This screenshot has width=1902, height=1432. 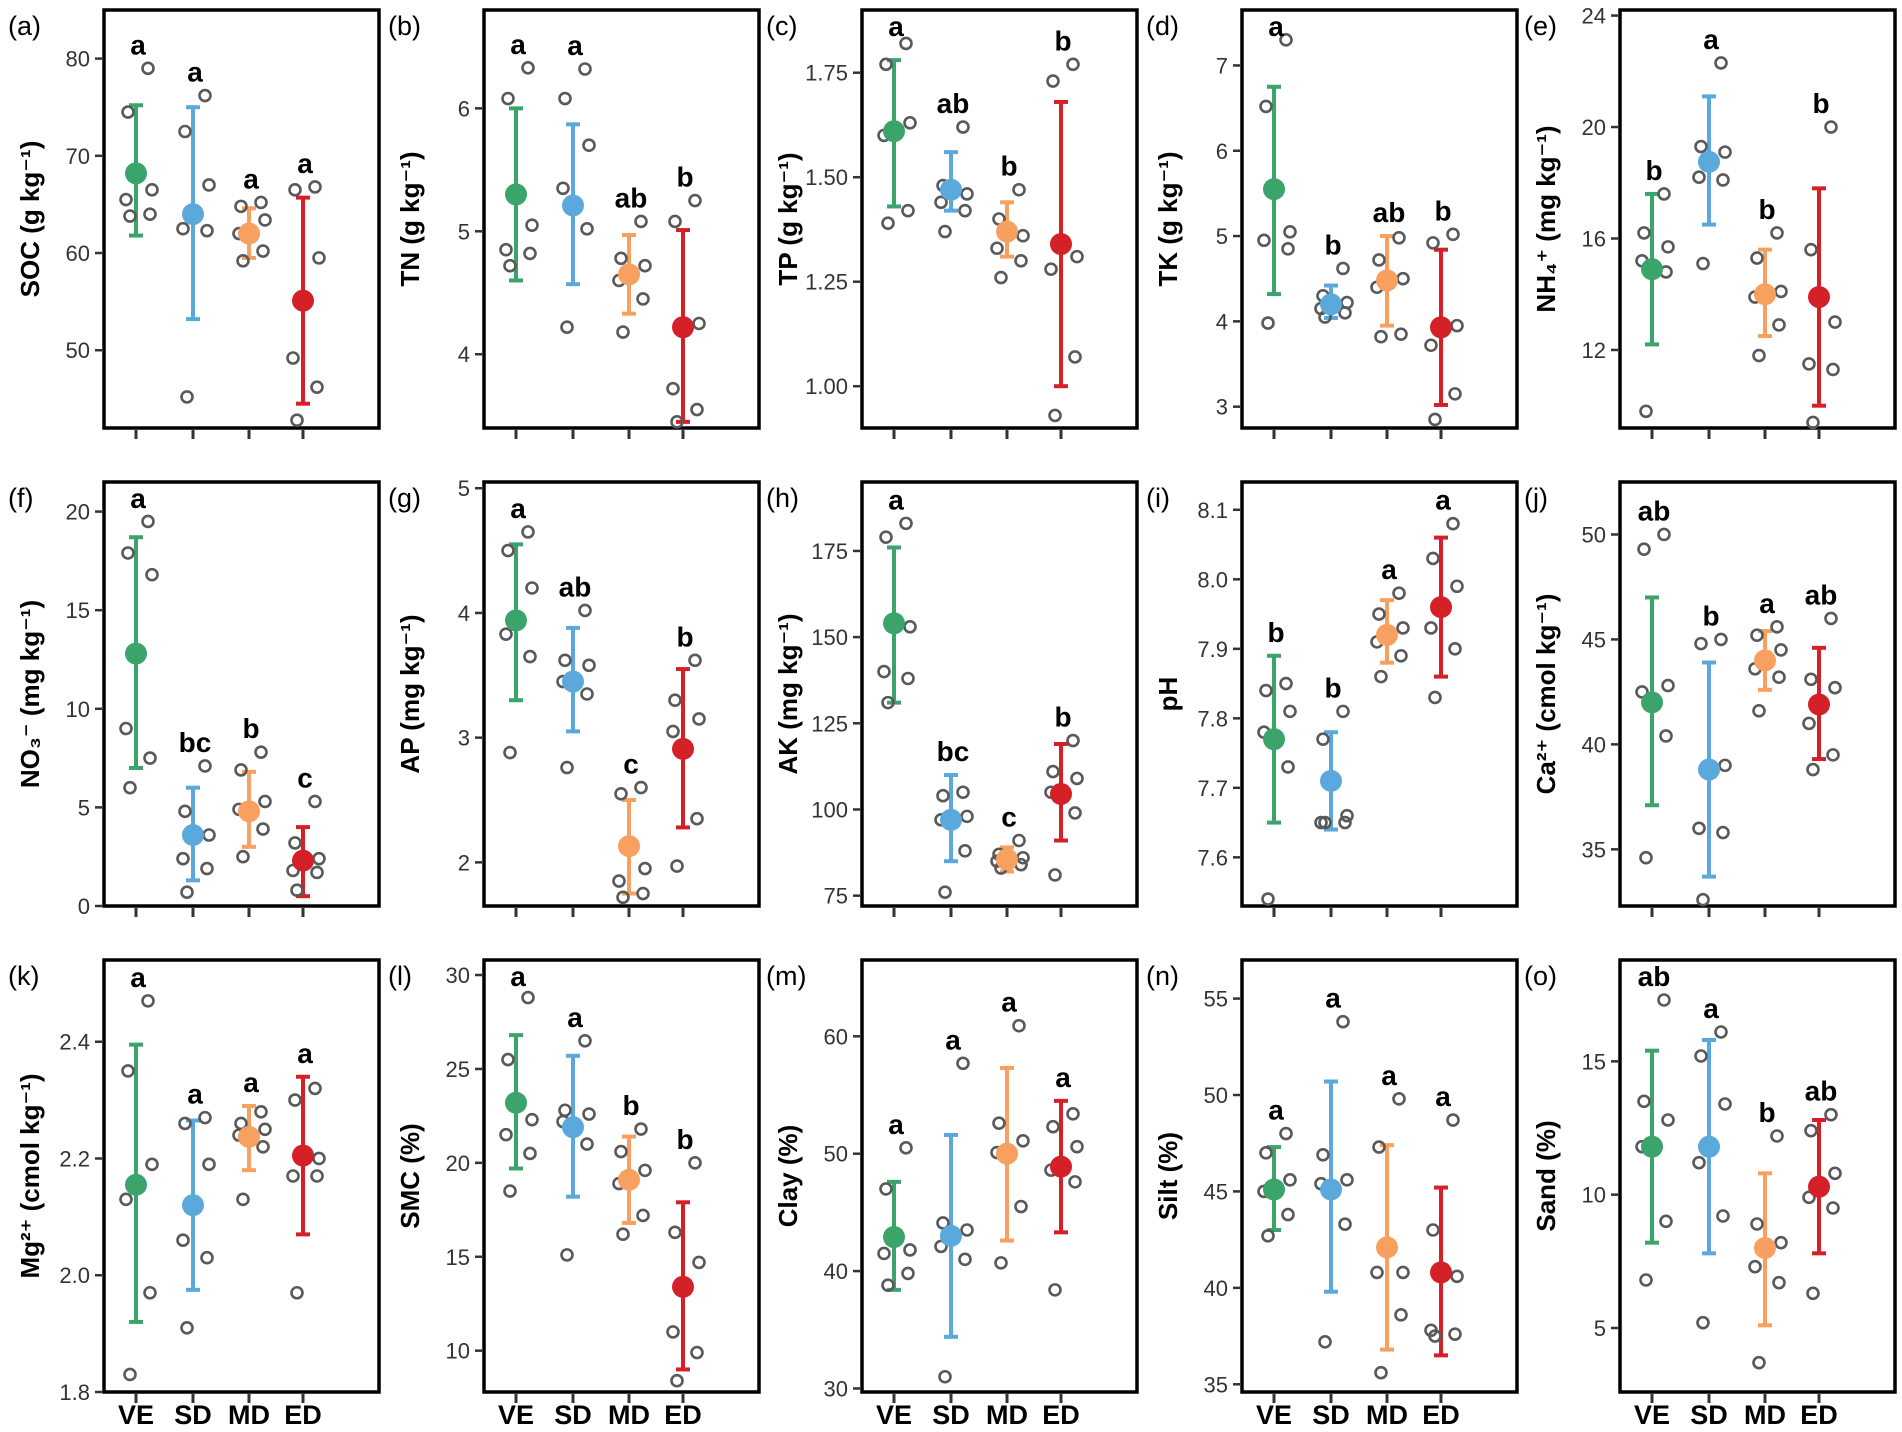 What do you see at coordinates (788, 693) in the screenshot?
I see `panel-h-ylabel: AK (mg kg⁻¹)` at bounding box center [788, 693].